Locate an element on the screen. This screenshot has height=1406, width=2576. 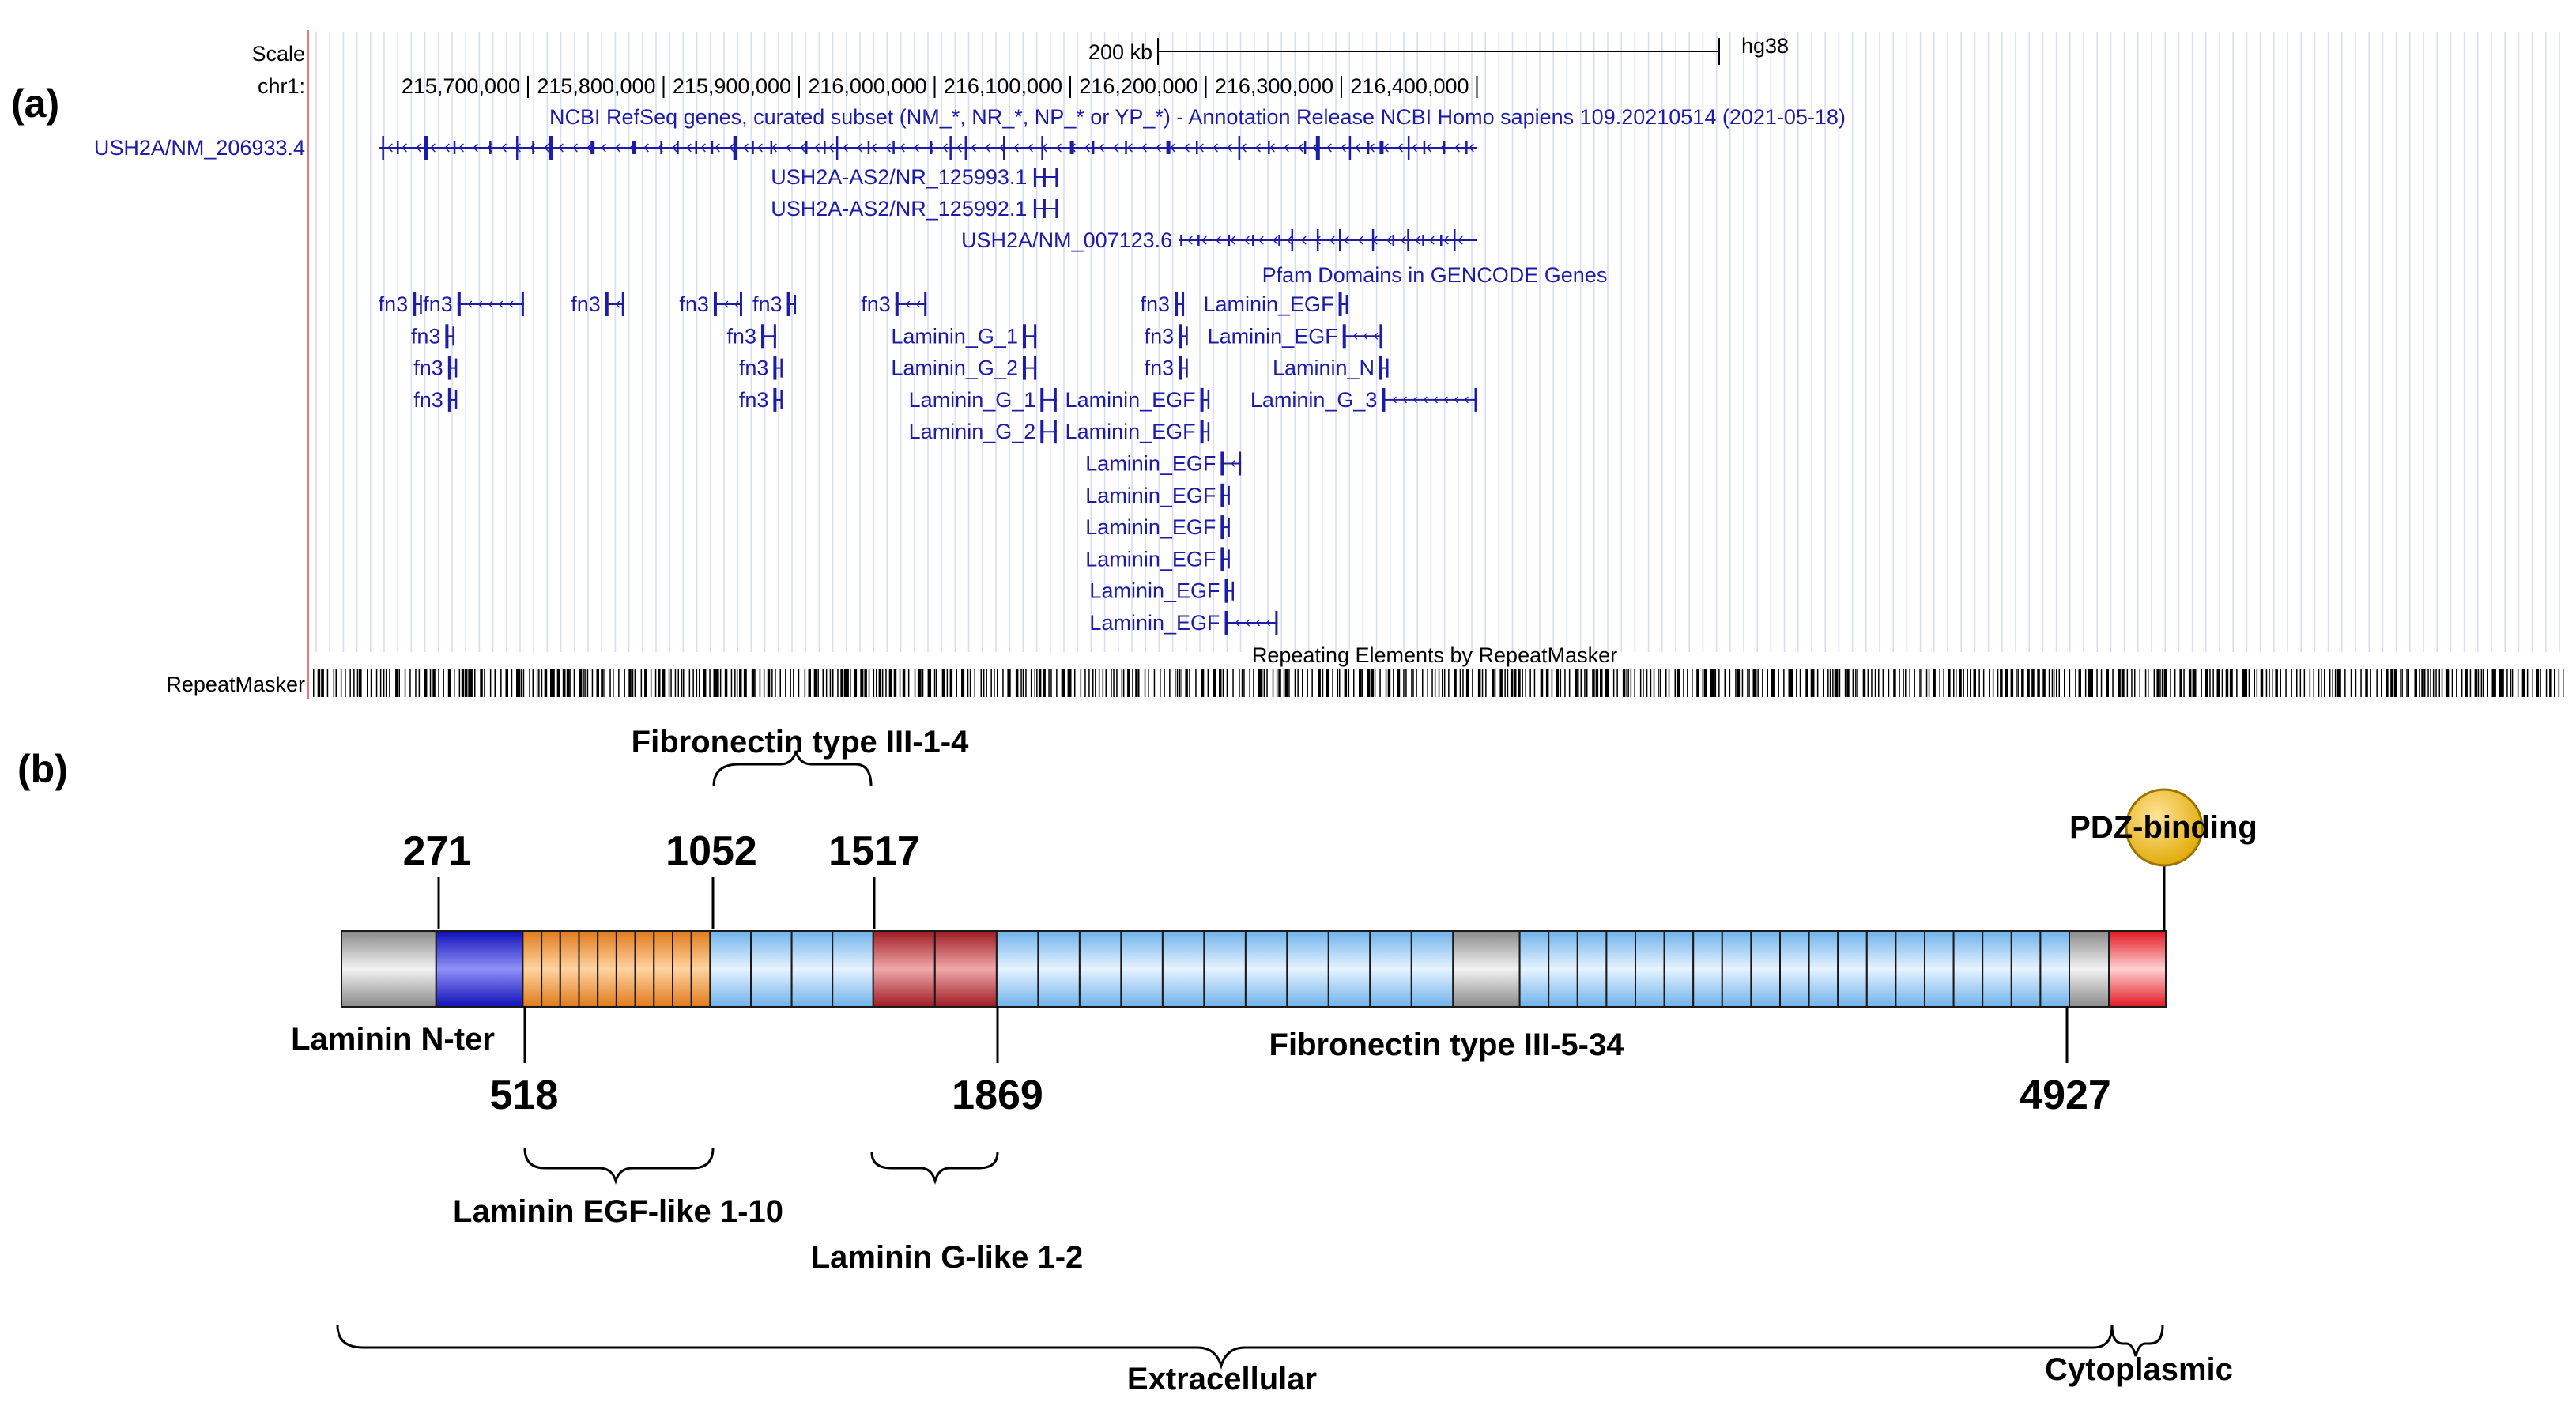
domain-fibronectin-5-34-a is located at coordinates (1059, 969).